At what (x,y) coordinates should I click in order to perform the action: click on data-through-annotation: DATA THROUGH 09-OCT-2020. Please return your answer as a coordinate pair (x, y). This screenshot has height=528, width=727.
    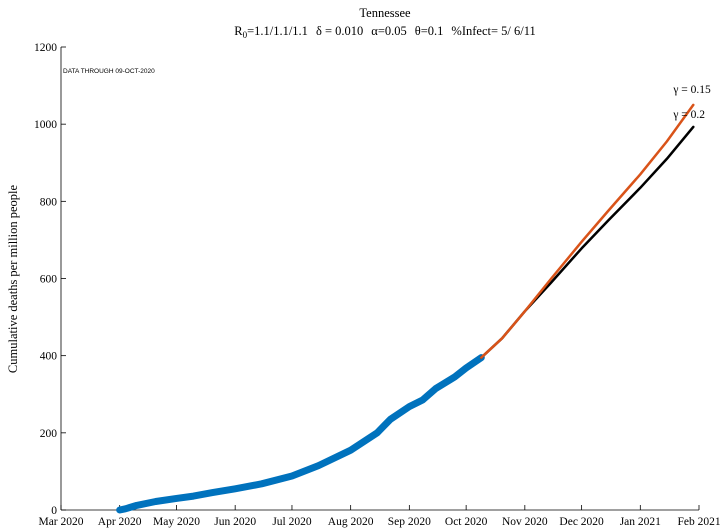
    Looking at the image, I should click on (109, 71).